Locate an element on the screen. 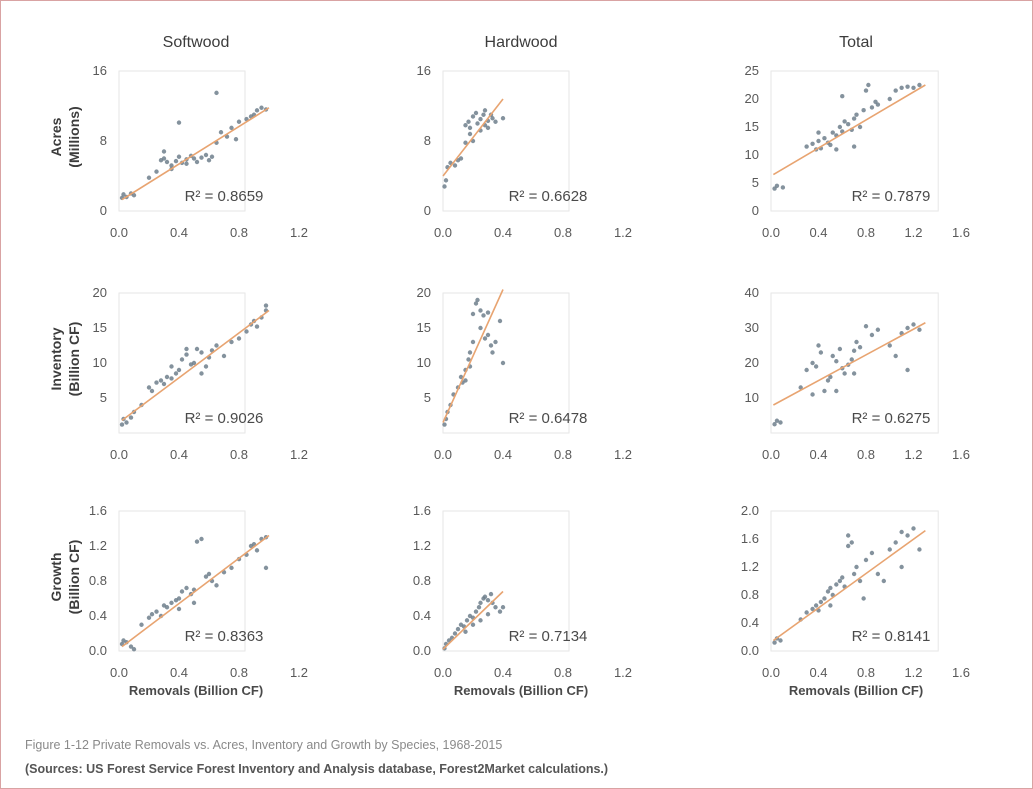  panel-0-2-xtick: 1.6 is located at coordinates (961, 232).